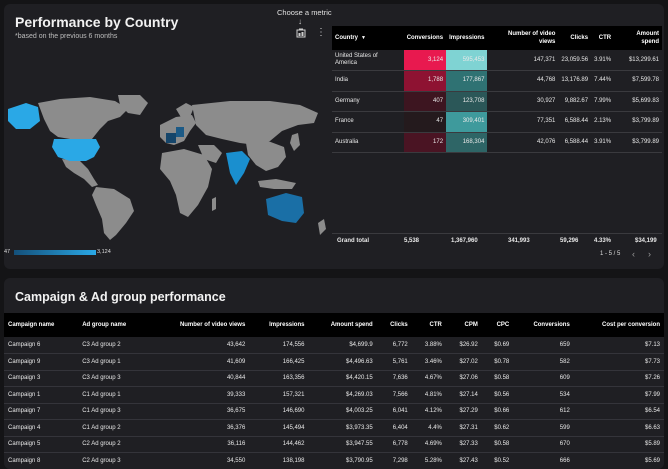  Describe the element at coordinates (321, 32) in the screenshot. I see `more-vert-icon: ⋮` at that location.